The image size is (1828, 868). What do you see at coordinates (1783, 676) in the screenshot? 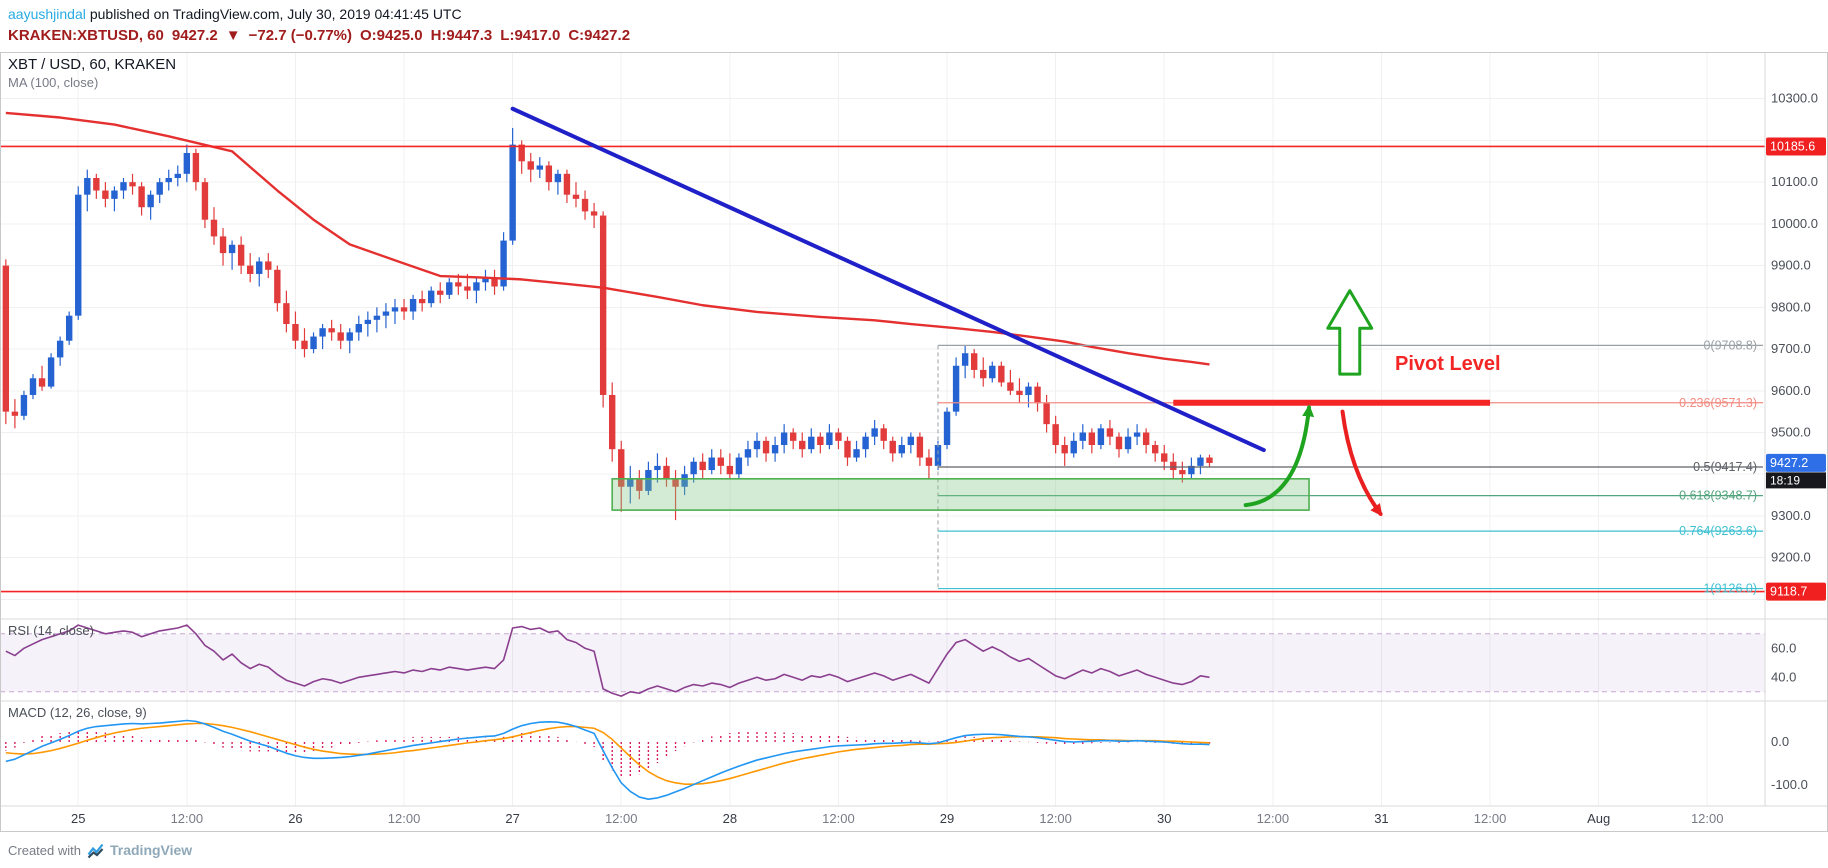
I see `rsi-tick-label: 40.0` at bounding box center [1783, 676].